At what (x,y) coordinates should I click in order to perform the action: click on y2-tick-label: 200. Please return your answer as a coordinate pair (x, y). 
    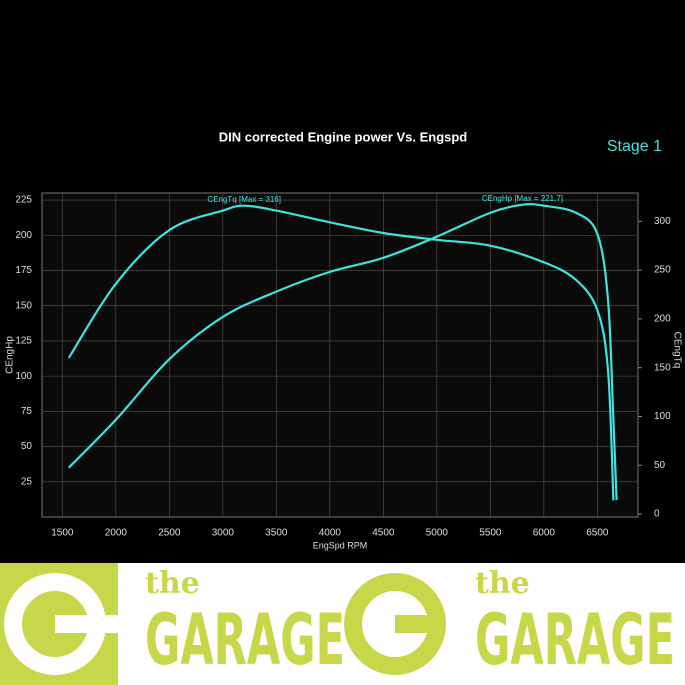
    Looking at the image, I should click on (662, 319).